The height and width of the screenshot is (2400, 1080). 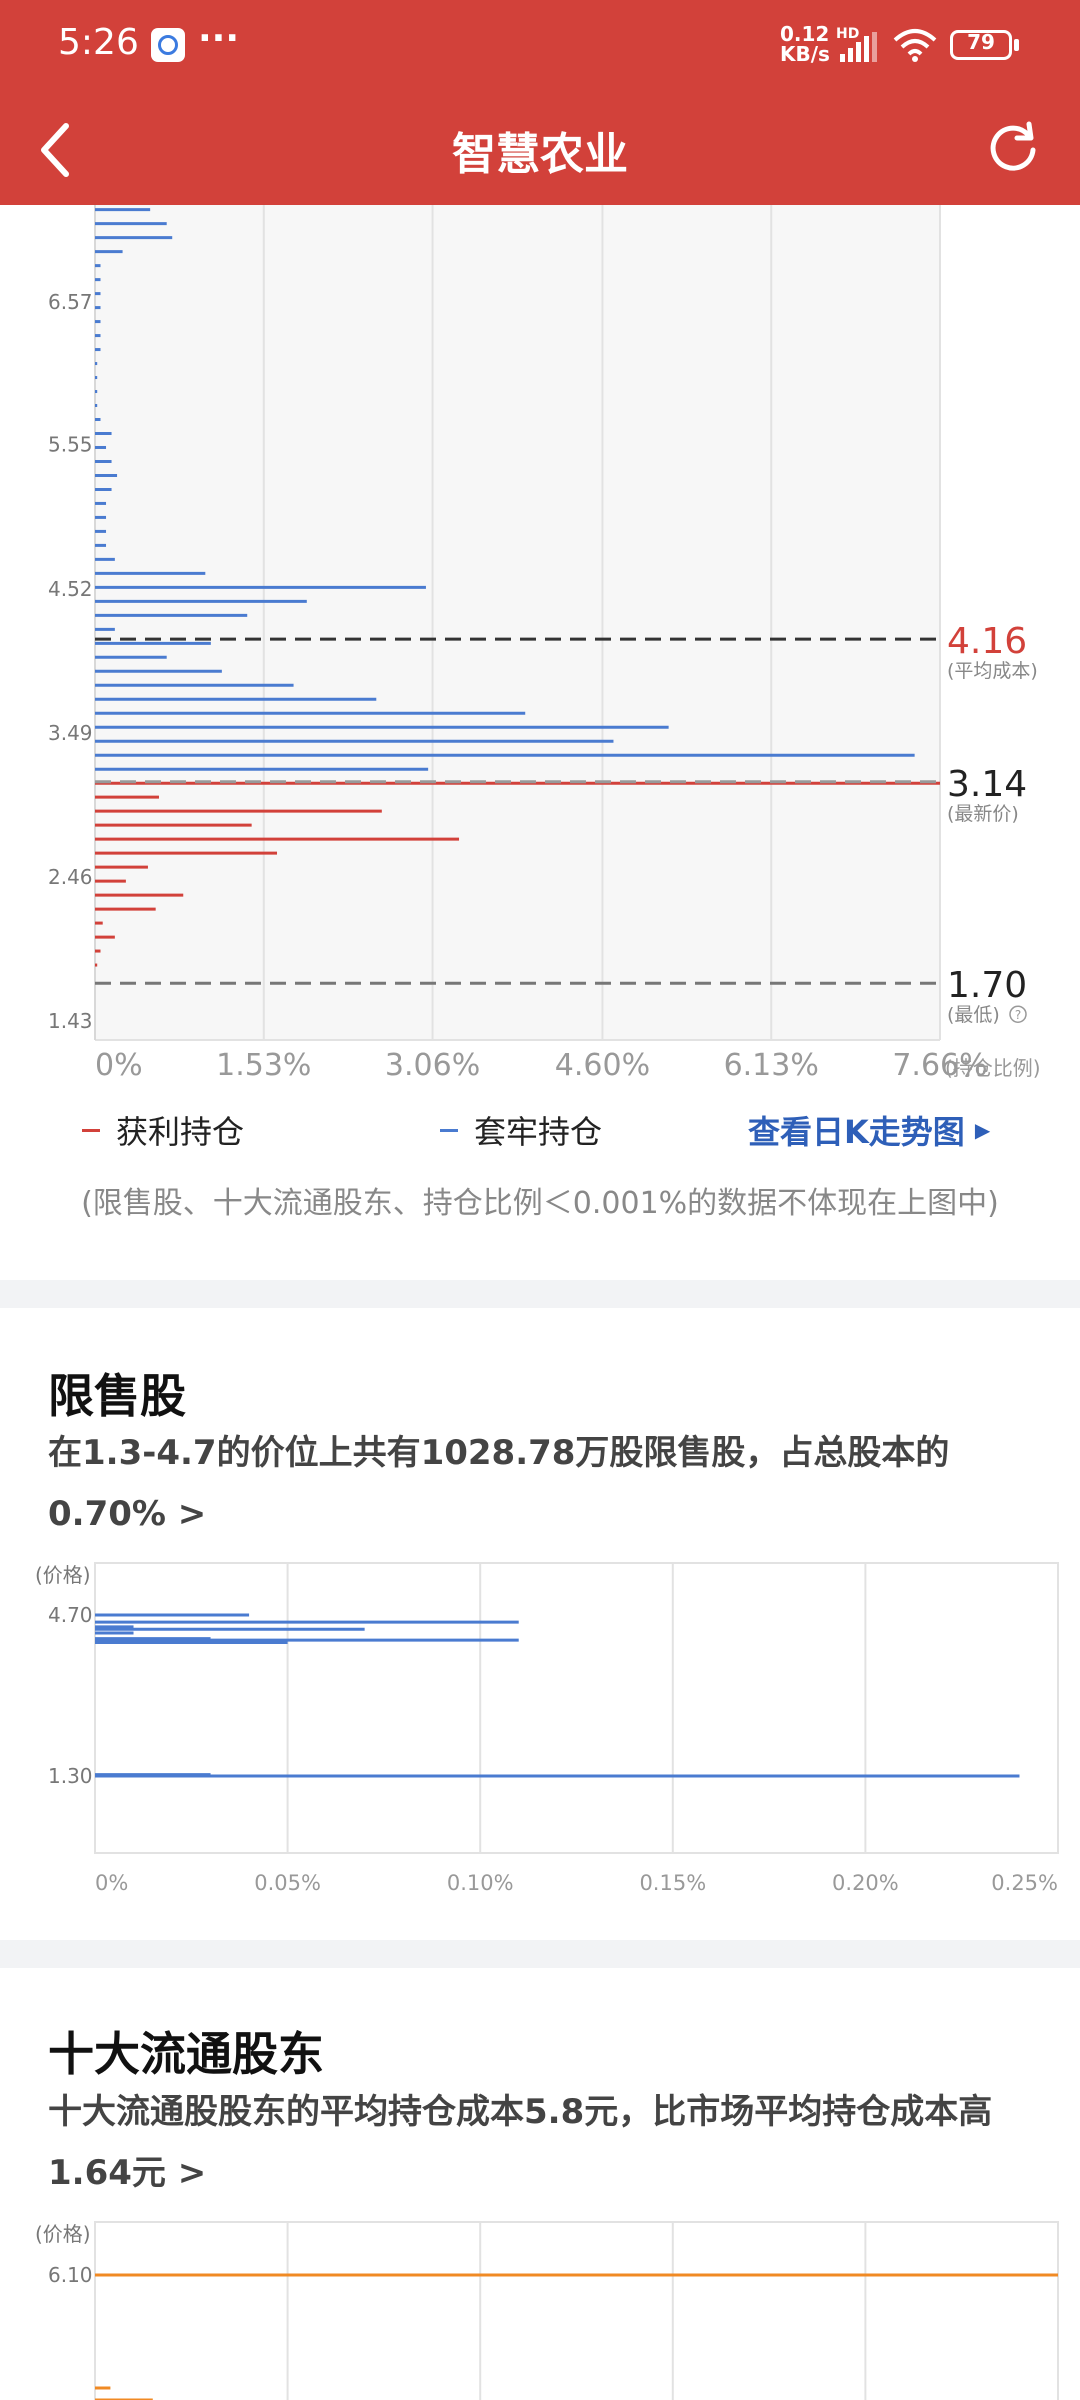 I want to click on signal-icon, so click(x=858, y=47).